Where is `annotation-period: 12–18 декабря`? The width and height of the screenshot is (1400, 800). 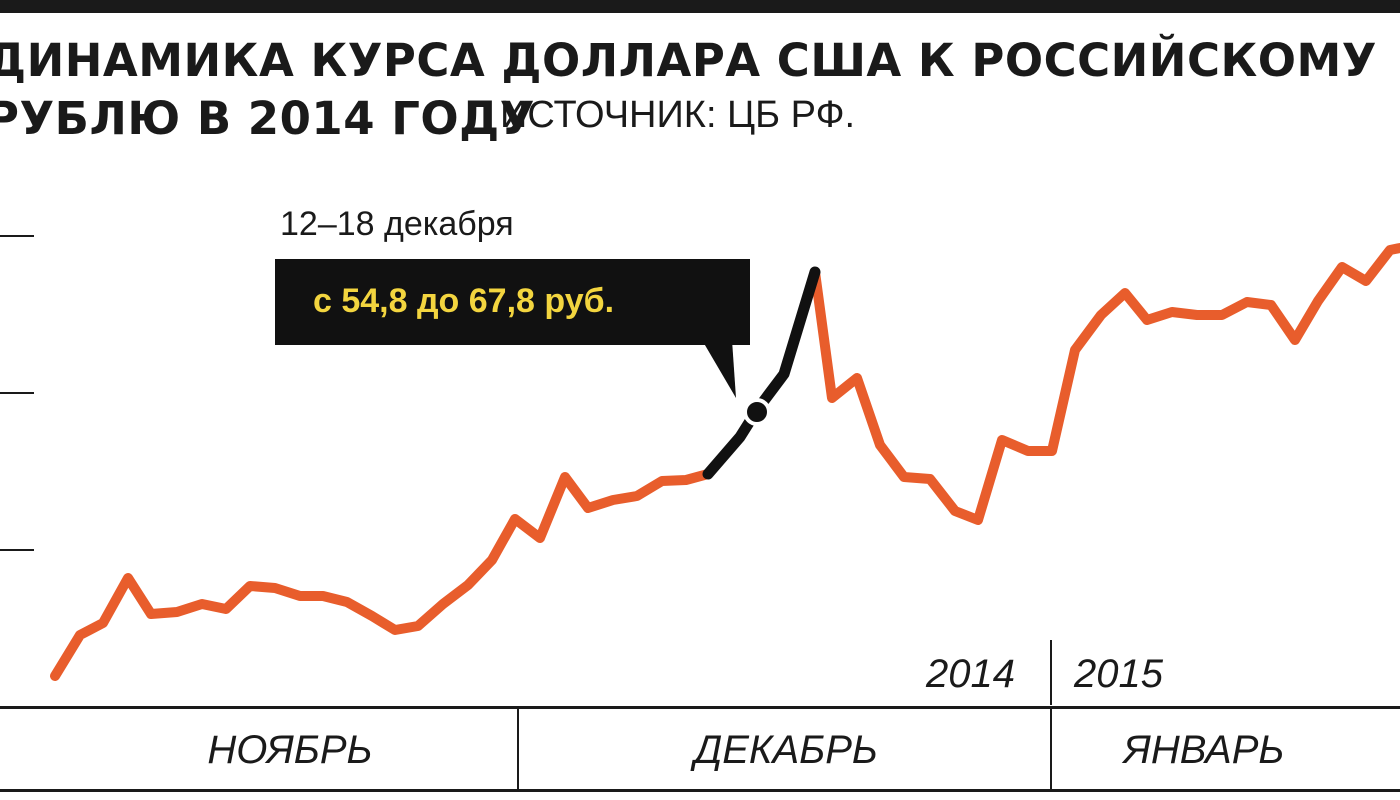
annotation-period: 12–18 декабря is located at coordinates (397, 224).